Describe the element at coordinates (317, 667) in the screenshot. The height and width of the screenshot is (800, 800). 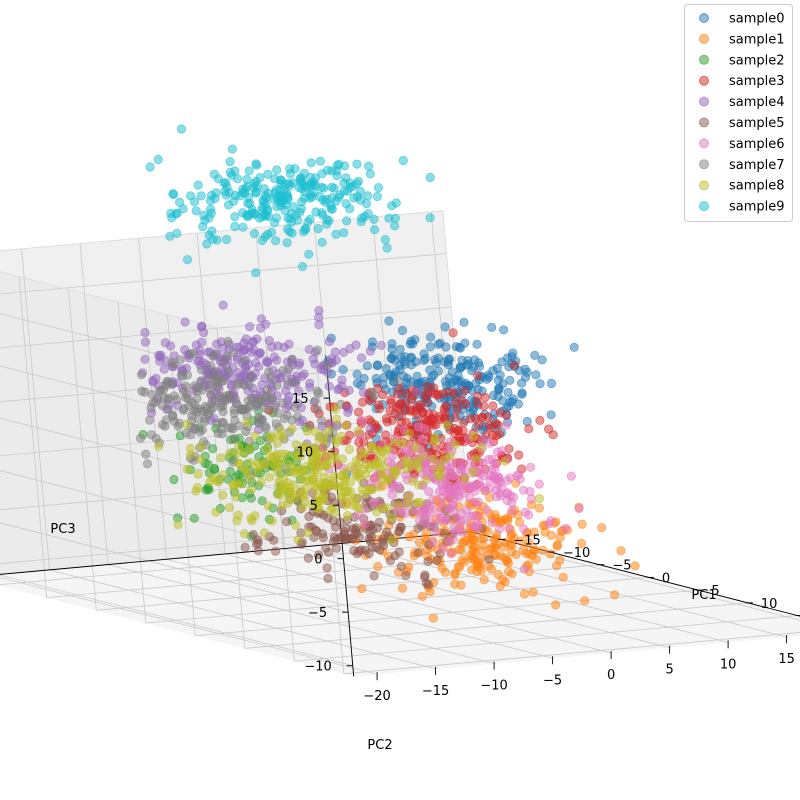
I see `z-tick-label: −10` at that location.